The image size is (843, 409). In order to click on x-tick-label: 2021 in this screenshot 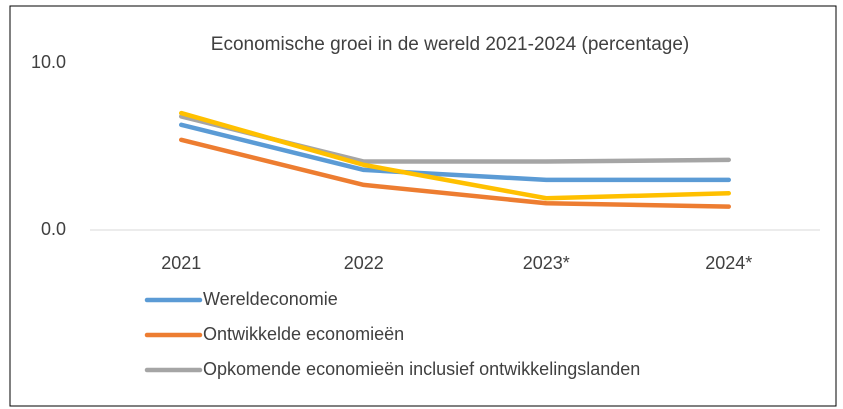, I will do `click(181, 263)`.